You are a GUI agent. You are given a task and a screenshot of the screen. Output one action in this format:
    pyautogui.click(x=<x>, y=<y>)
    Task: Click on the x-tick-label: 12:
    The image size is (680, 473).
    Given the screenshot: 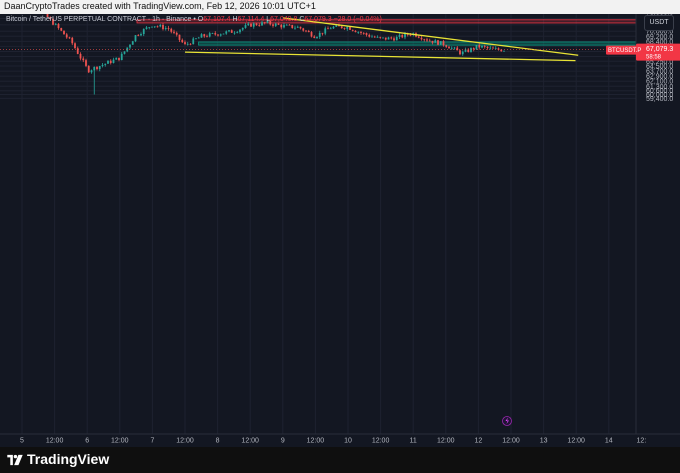 What is the action you would take?
    pyautogui.click(x=642, y=441)
    